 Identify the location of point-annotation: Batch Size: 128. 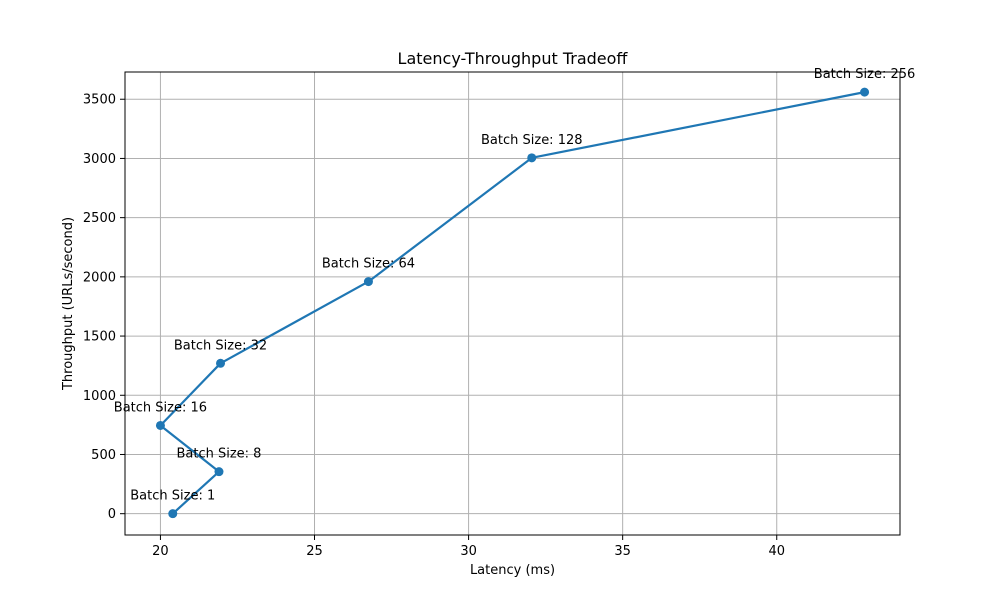
(532, 140).